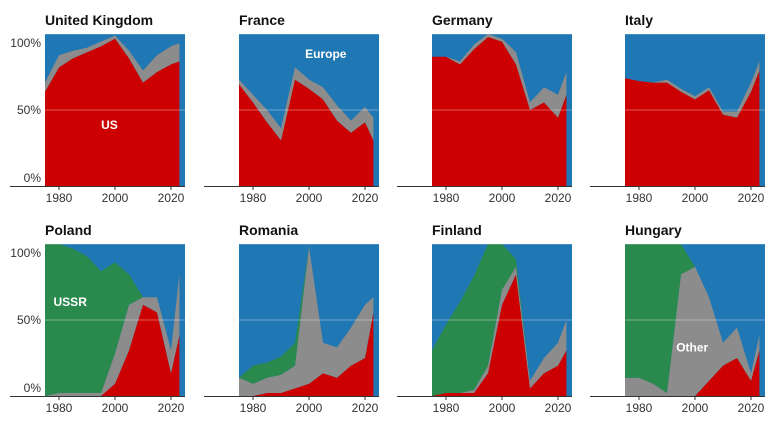 The image size is (782, 430). What do you see at coordinates (109, 125) in the screenshot?
I see `series-annotation: US` at bounding box center [109, 125].